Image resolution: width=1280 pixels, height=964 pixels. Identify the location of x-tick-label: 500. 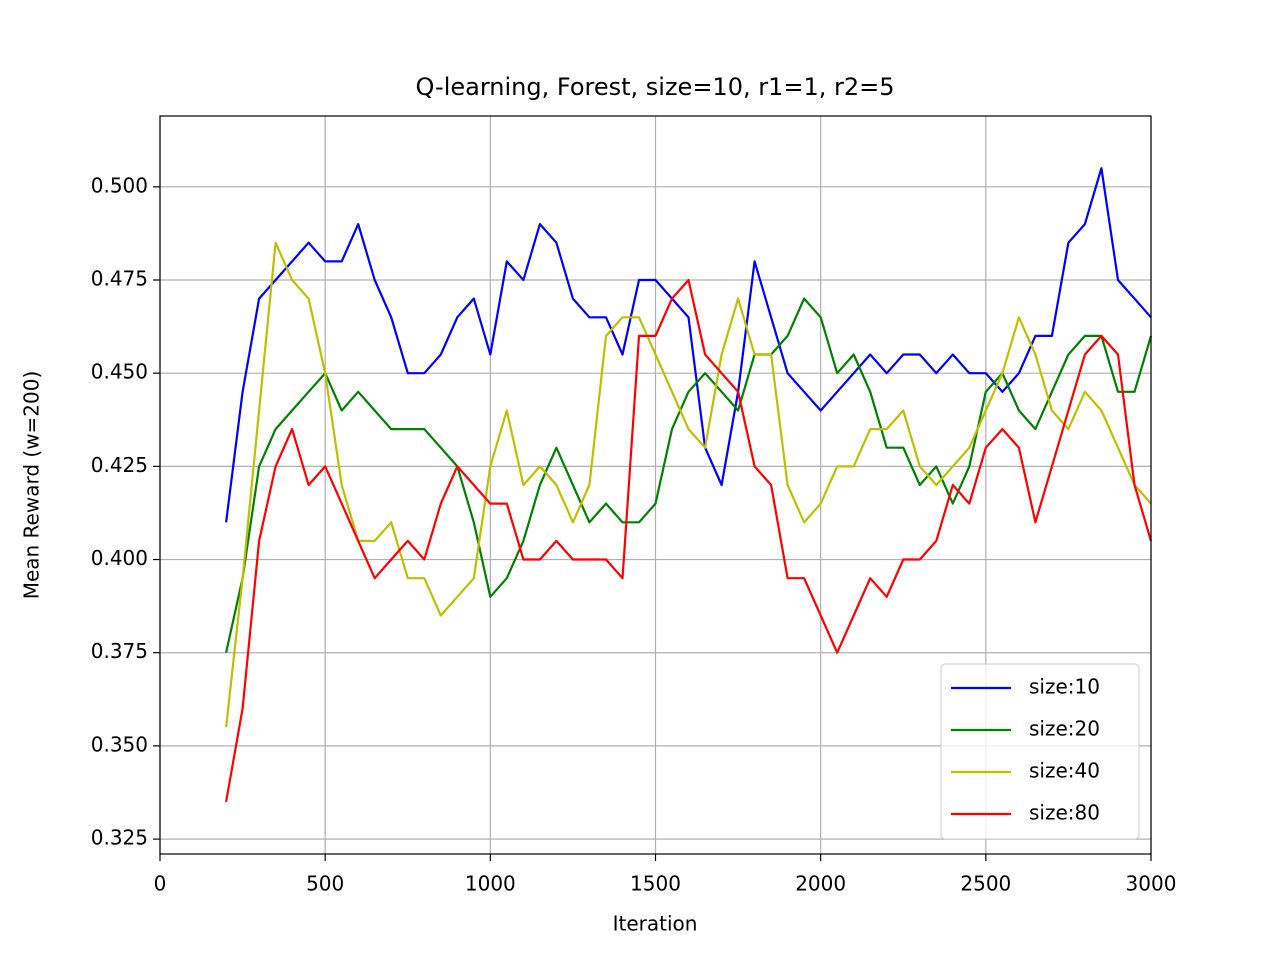
(325, 884).